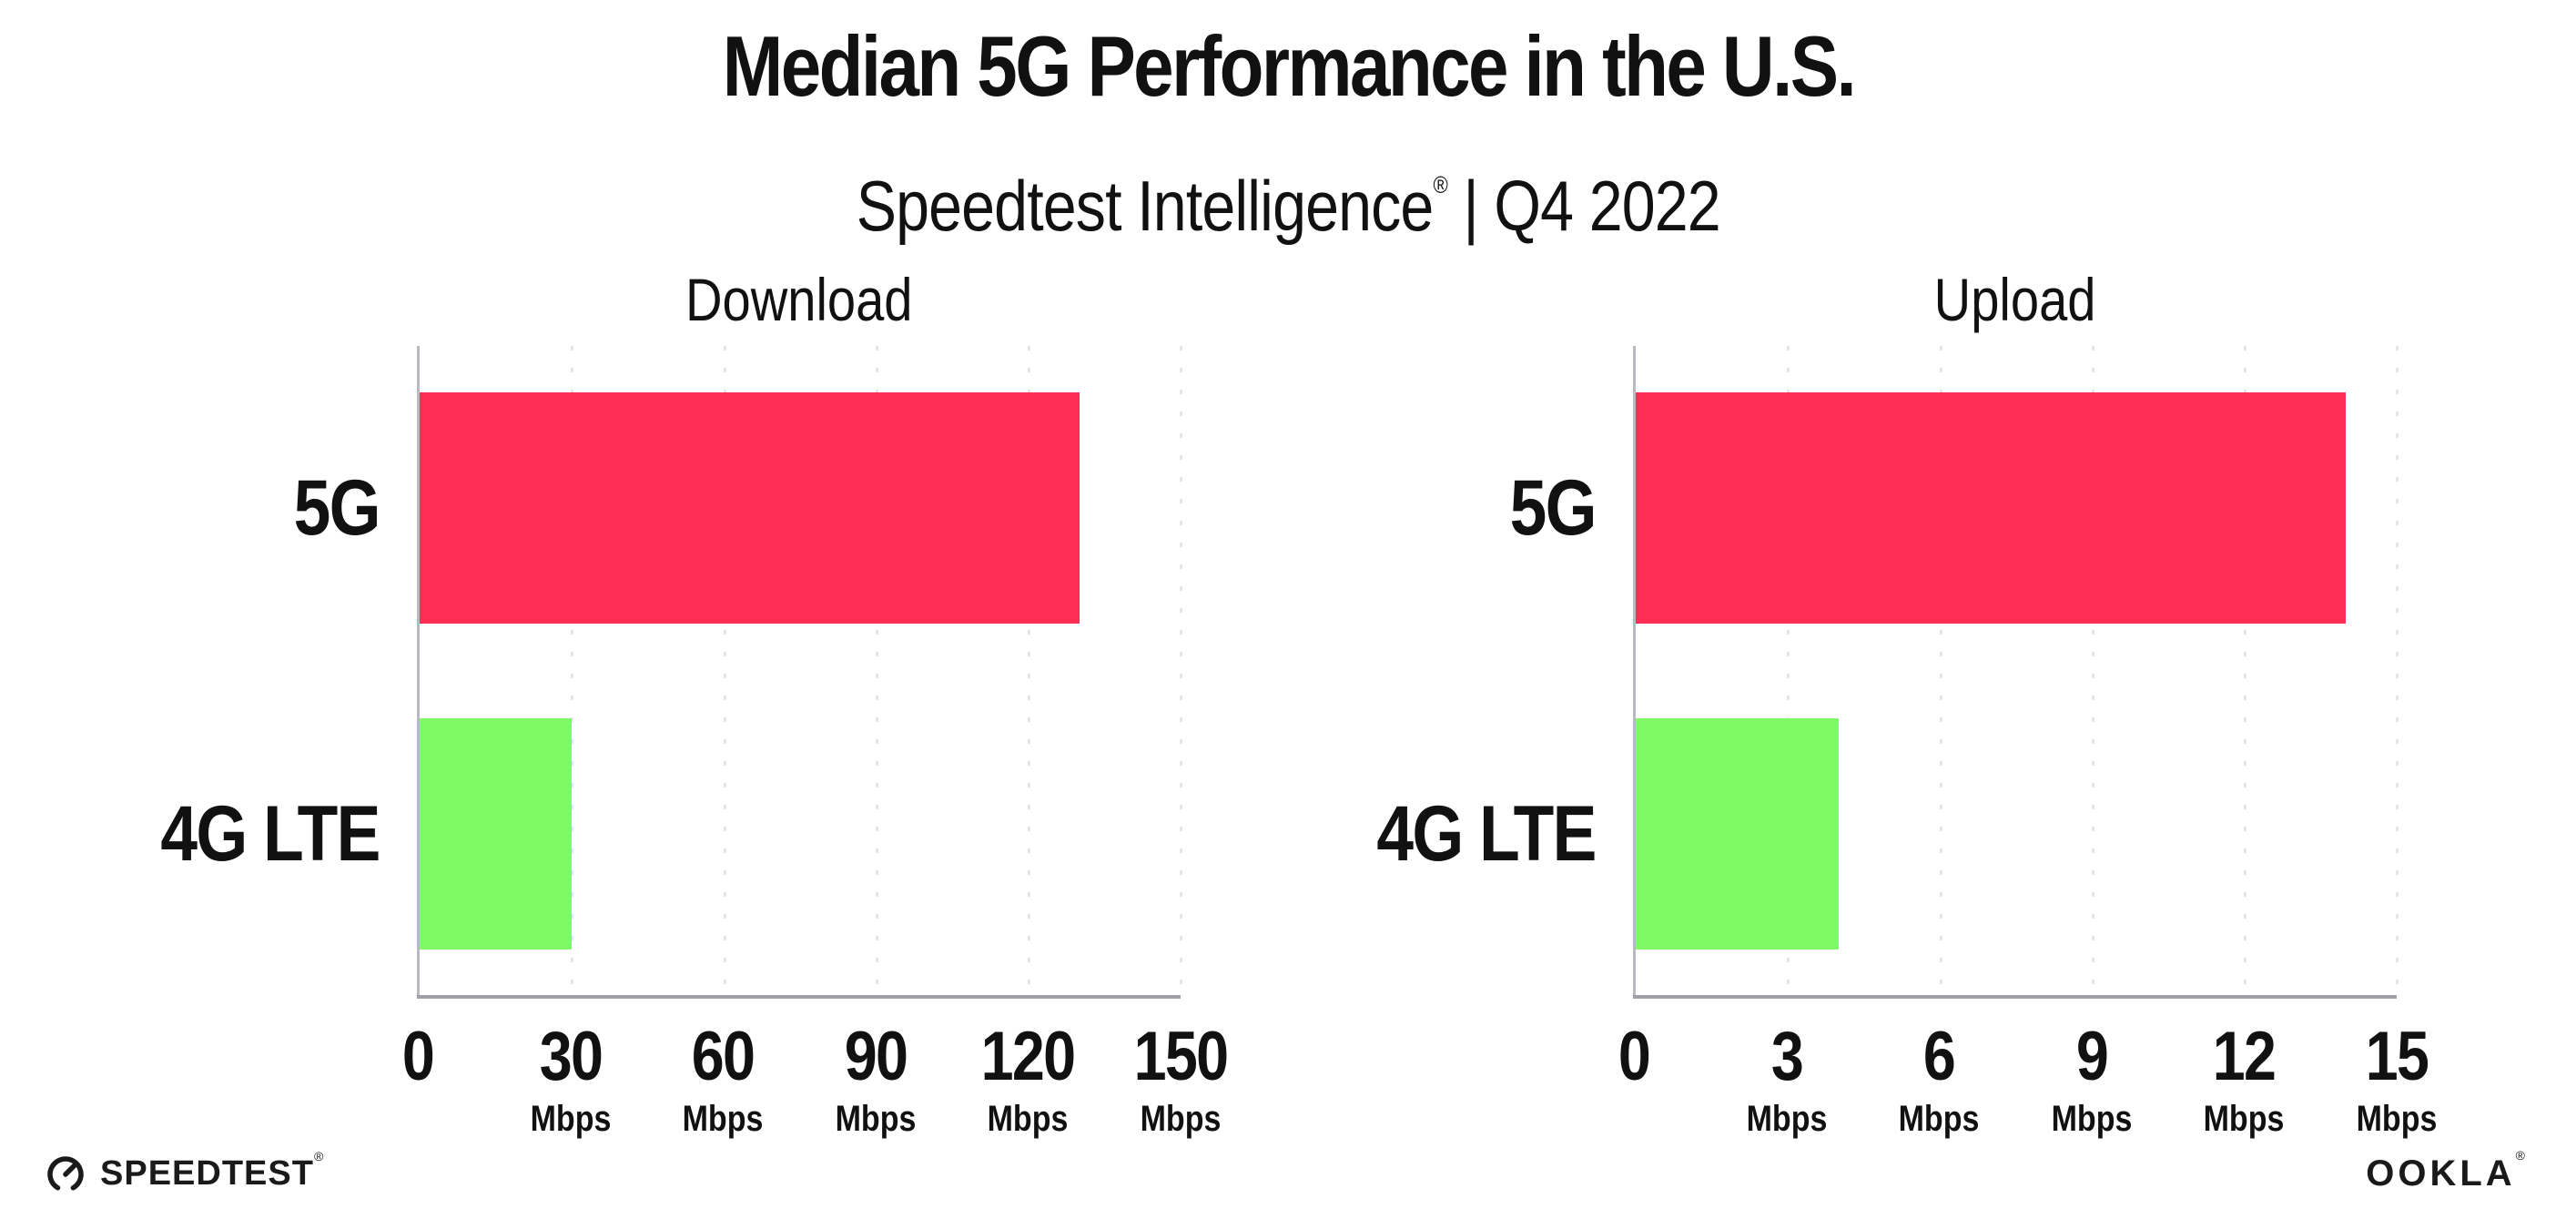  I want to click on x-tick: 90 Mbps, so click(875, 1078).